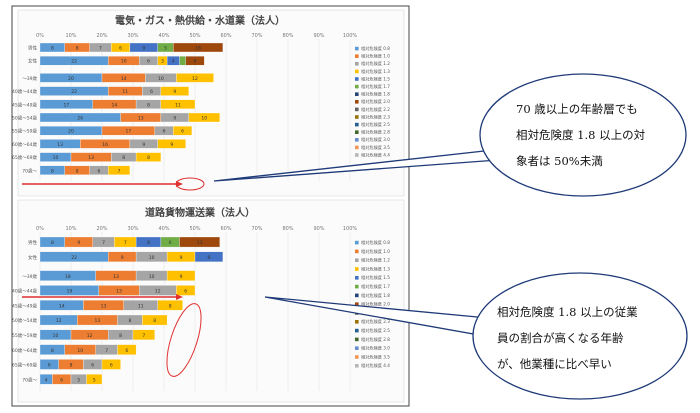  I want to click on callout-text-bottom-line-1: 相対危険度 1.8 以上の従業, so click(567, 312).